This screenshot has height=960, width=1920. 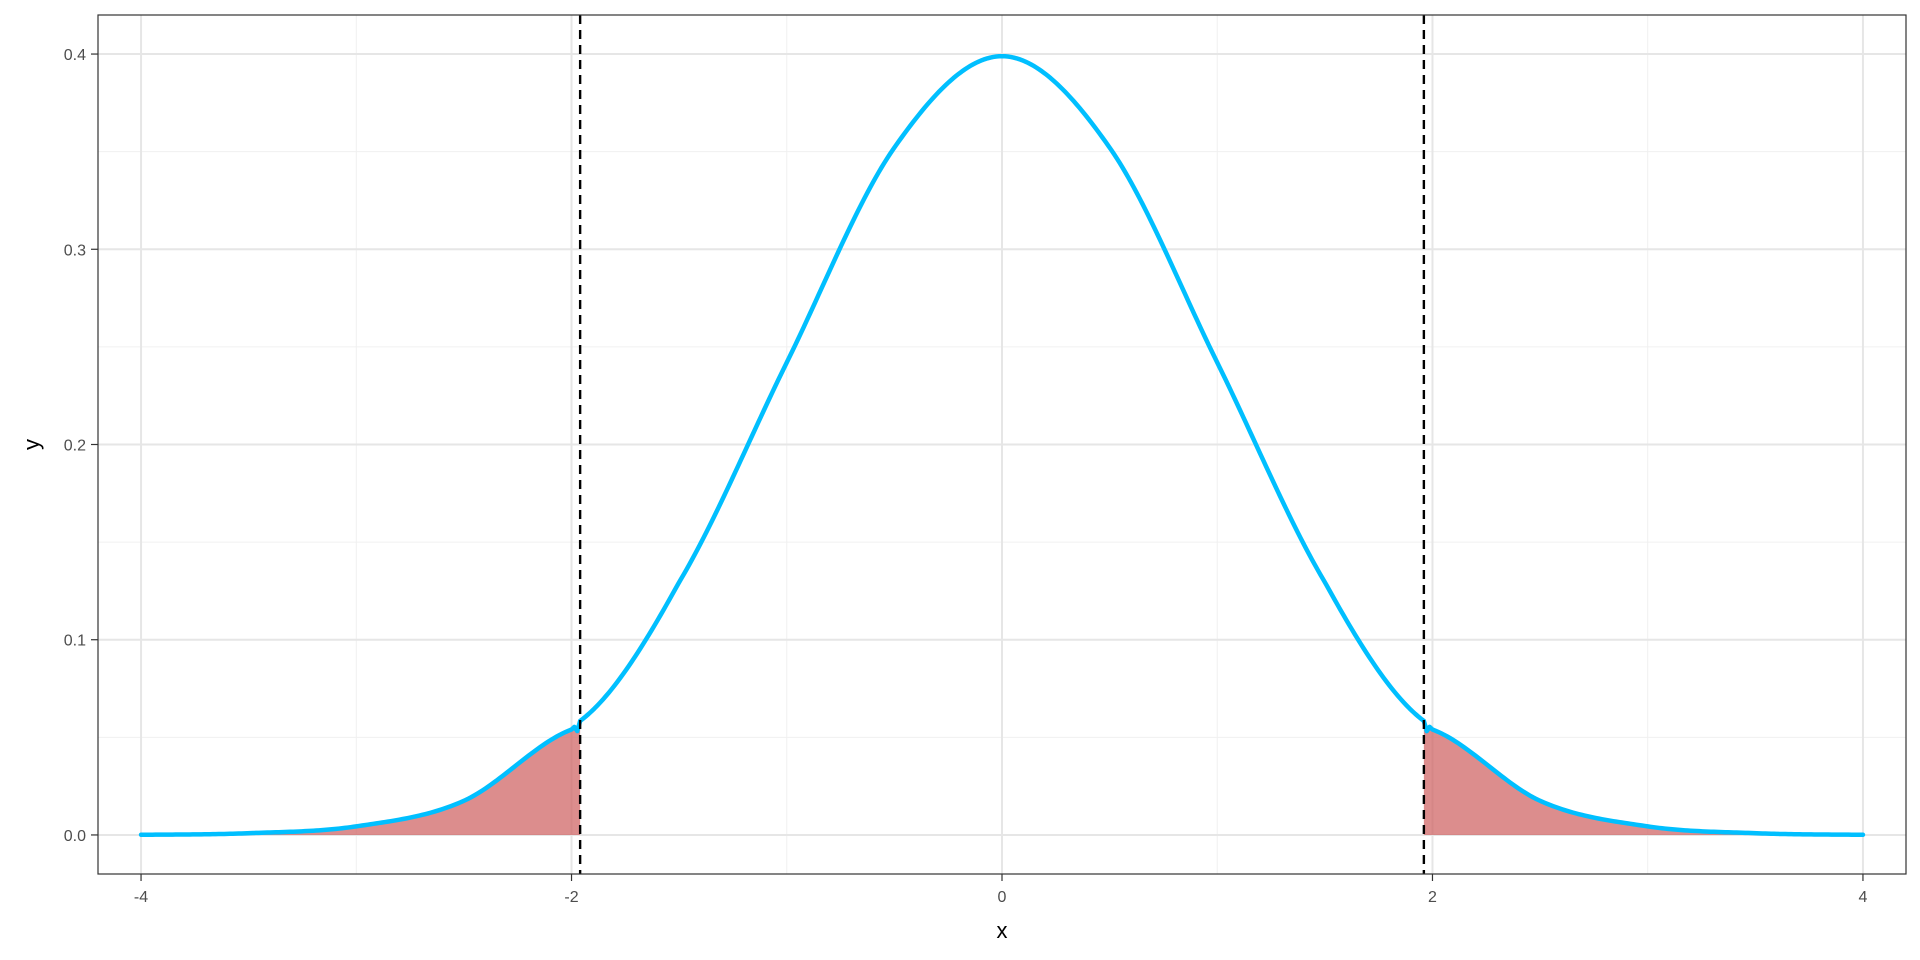 What do you see at coordinates (1002, 897) in the screenshot?
I see `x-tick-label: 0` at bounding box center [1002, 897].